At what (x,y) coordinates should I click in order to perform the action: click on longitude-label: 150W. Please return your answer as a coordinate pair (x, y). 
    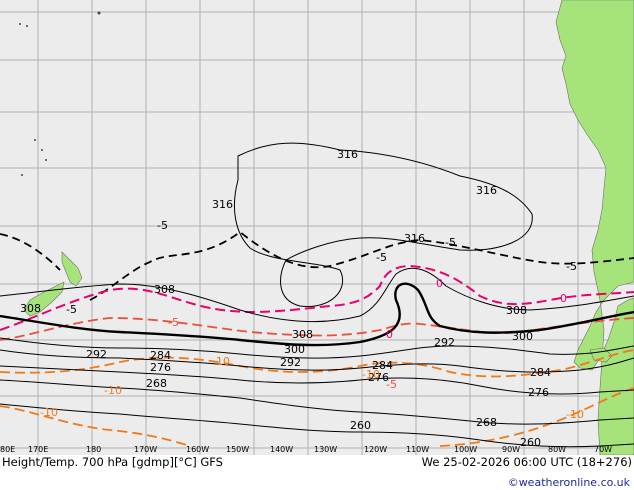
    Looking at the image, I should click on (237, 449).